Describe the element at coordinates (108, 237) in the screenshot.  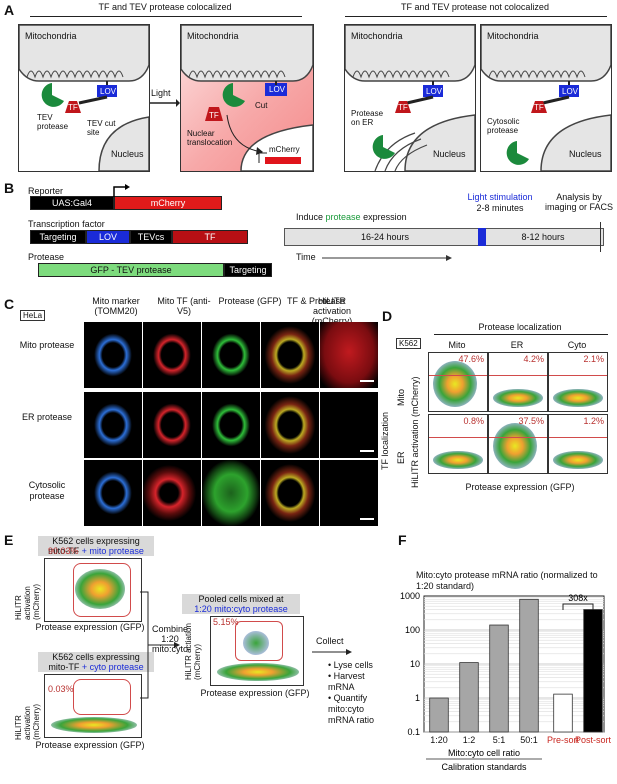
I see `lov-box: LOV` at that location.